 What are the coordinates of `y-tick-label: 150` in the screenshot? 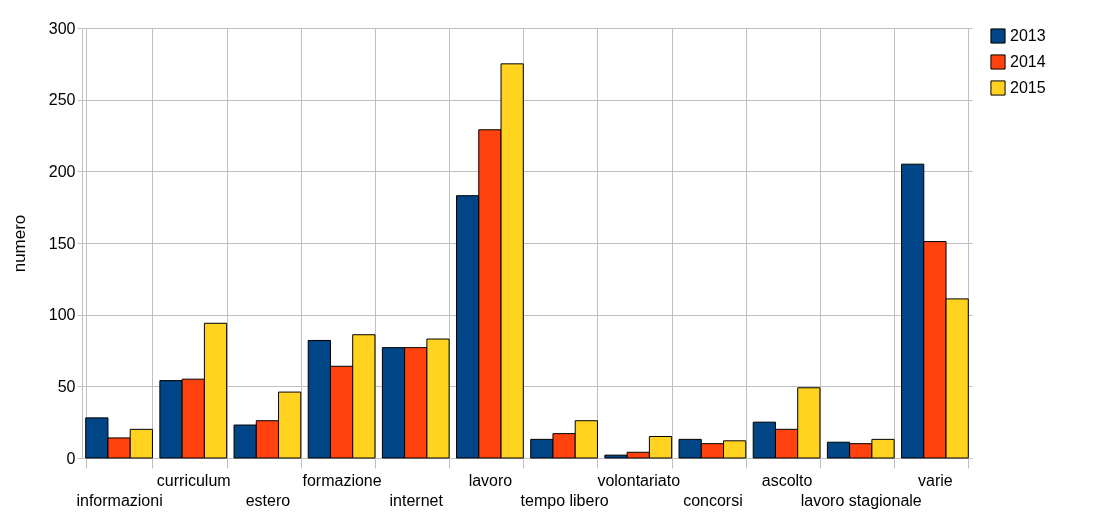 It's located at (62, 243).